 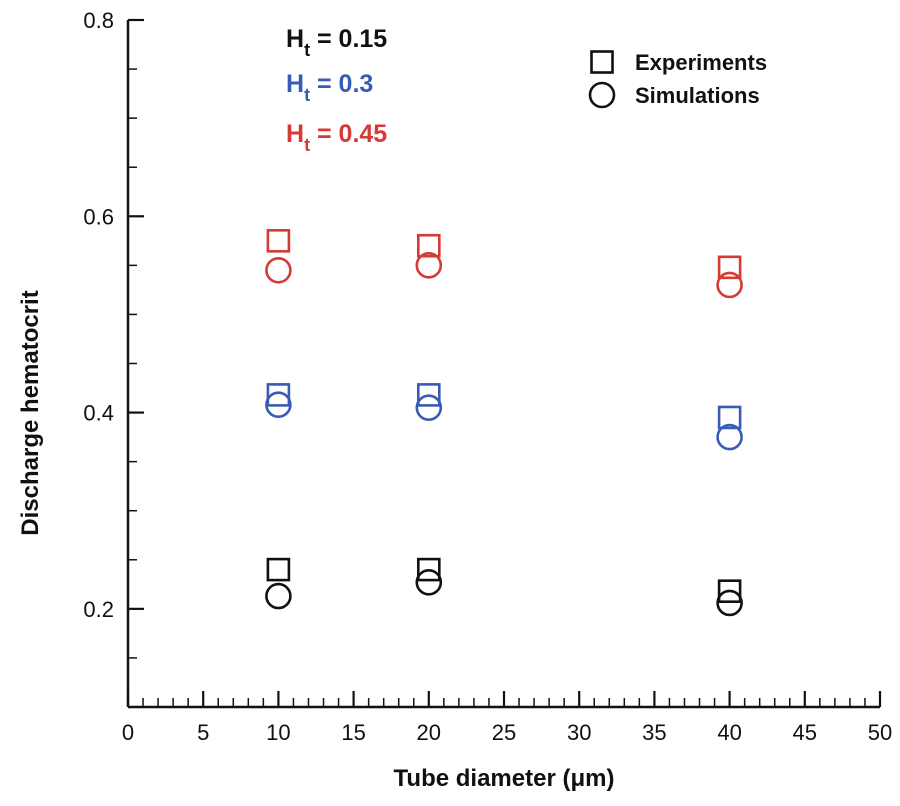 I want to click on x-tick-label: 40, so click(x=729, y=732).